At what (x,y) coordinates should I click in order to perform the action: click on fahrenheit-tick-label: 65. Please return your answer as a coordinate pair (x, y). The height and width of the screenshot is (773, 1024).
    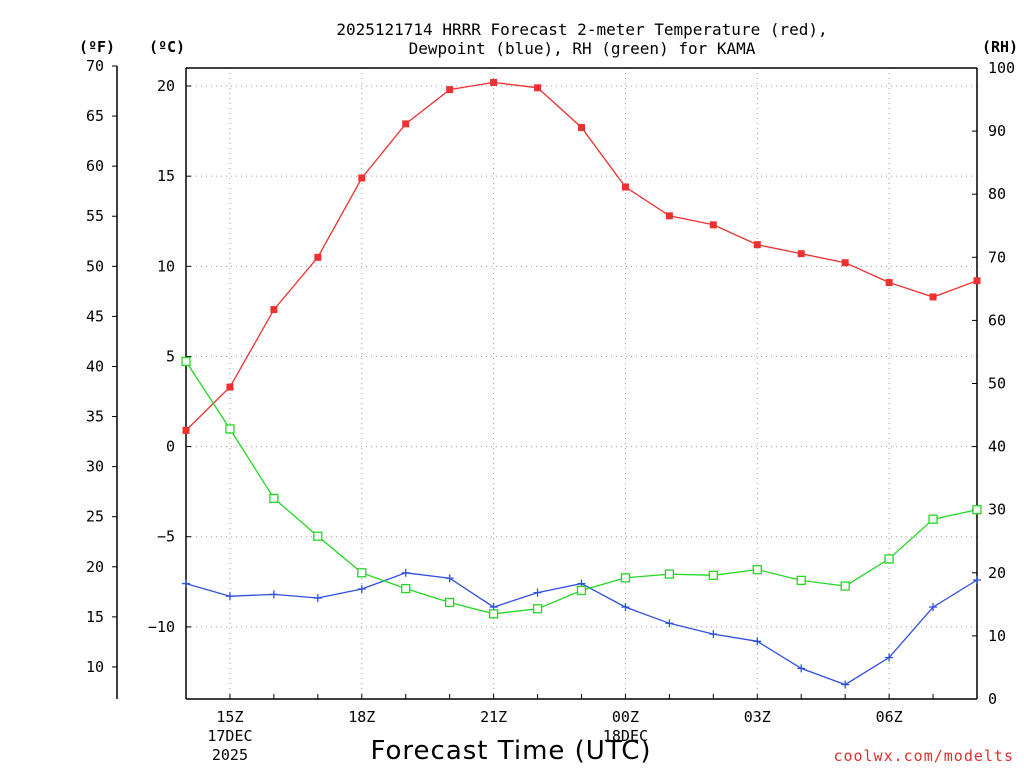
    Looking at the image, I should click on (95, 116).